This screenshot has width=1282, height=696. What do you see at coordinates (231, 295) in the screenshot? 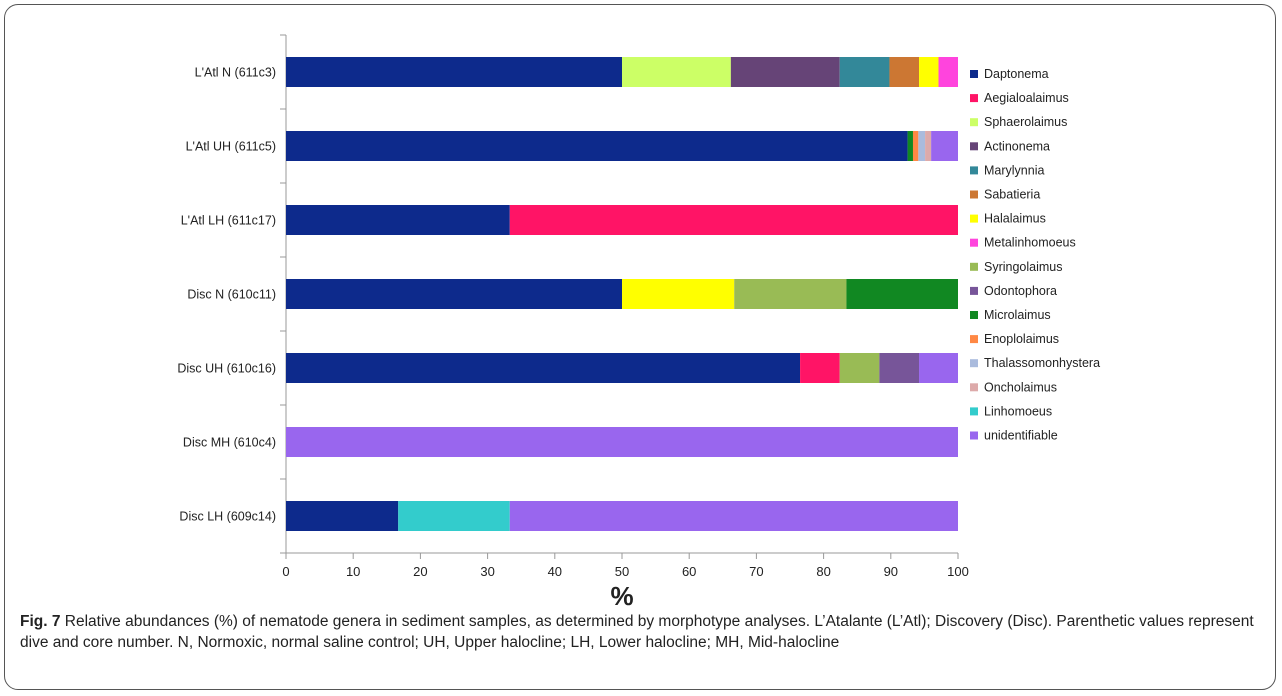
I see `category-label: Disc N (610c11)` at bounding box center [231, 295].